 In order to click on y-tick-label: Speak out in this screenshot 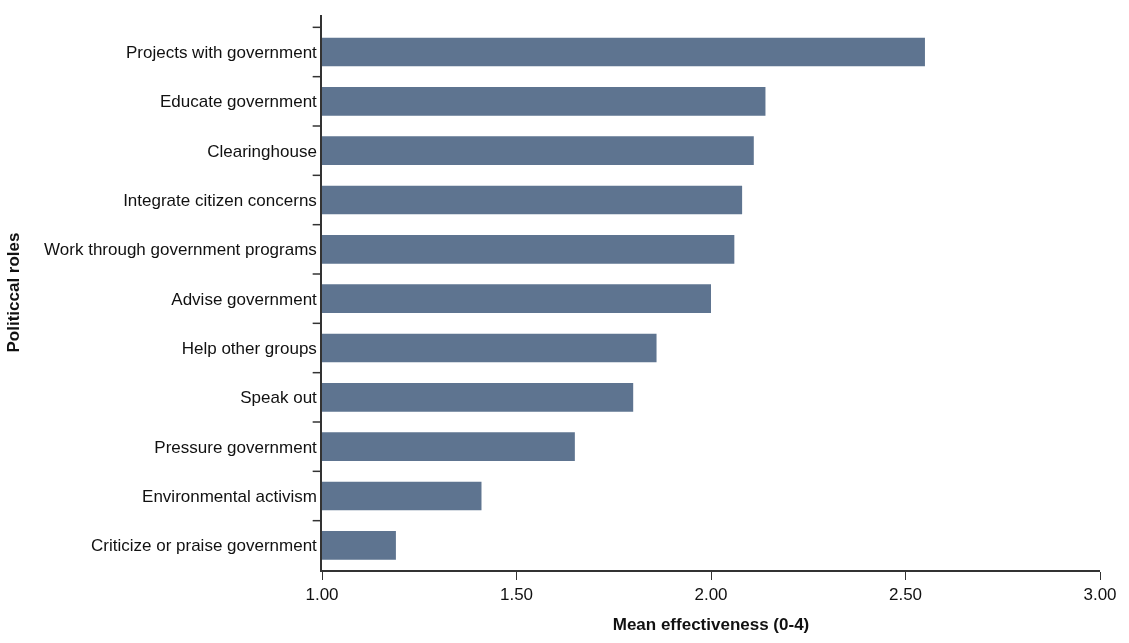, I will do `click(279, 398)`.